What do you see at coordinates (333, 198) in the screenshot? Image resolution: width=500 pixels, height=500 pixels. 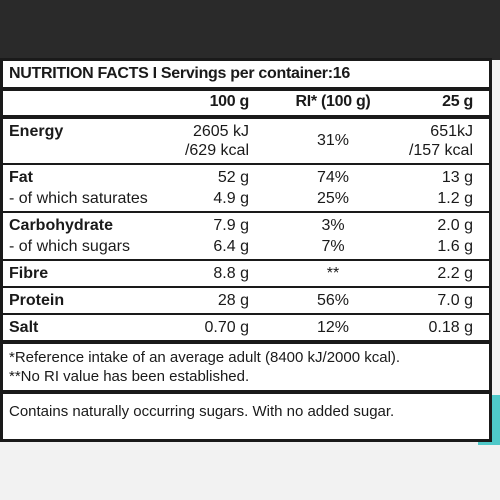 I see `value-cell: 25%` at bounding box center [333, 198].